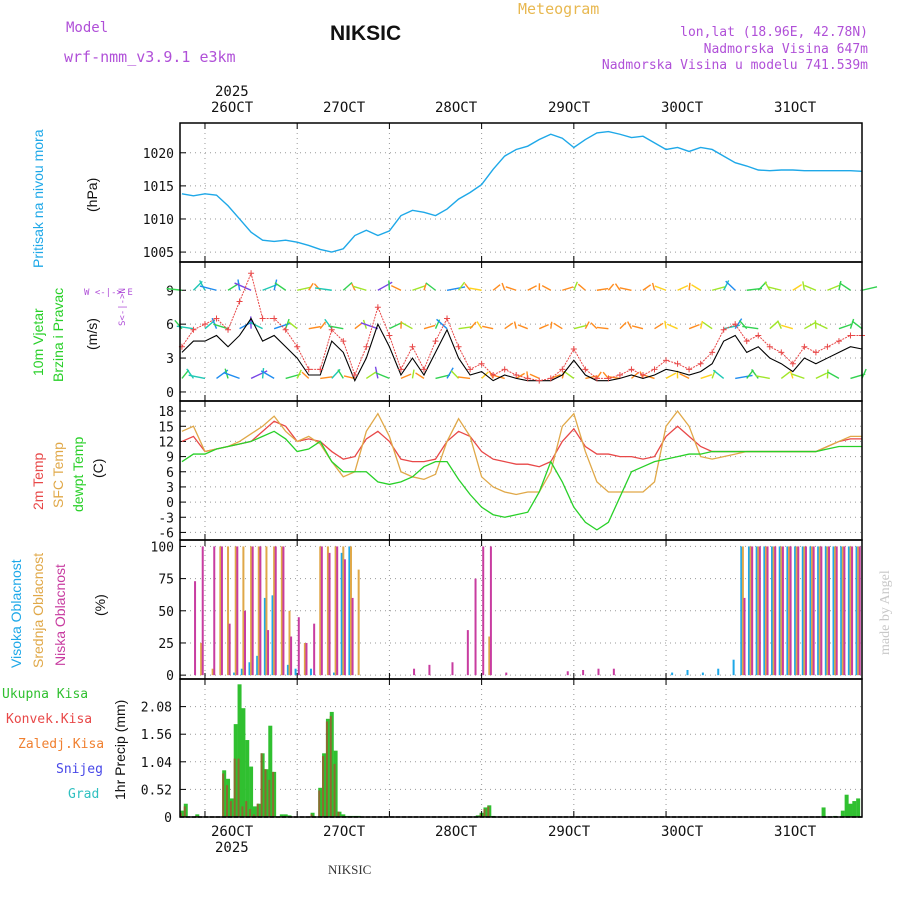  I want to click on coords: lon,lat (18.96E, 42.78N), so click(774, 32).